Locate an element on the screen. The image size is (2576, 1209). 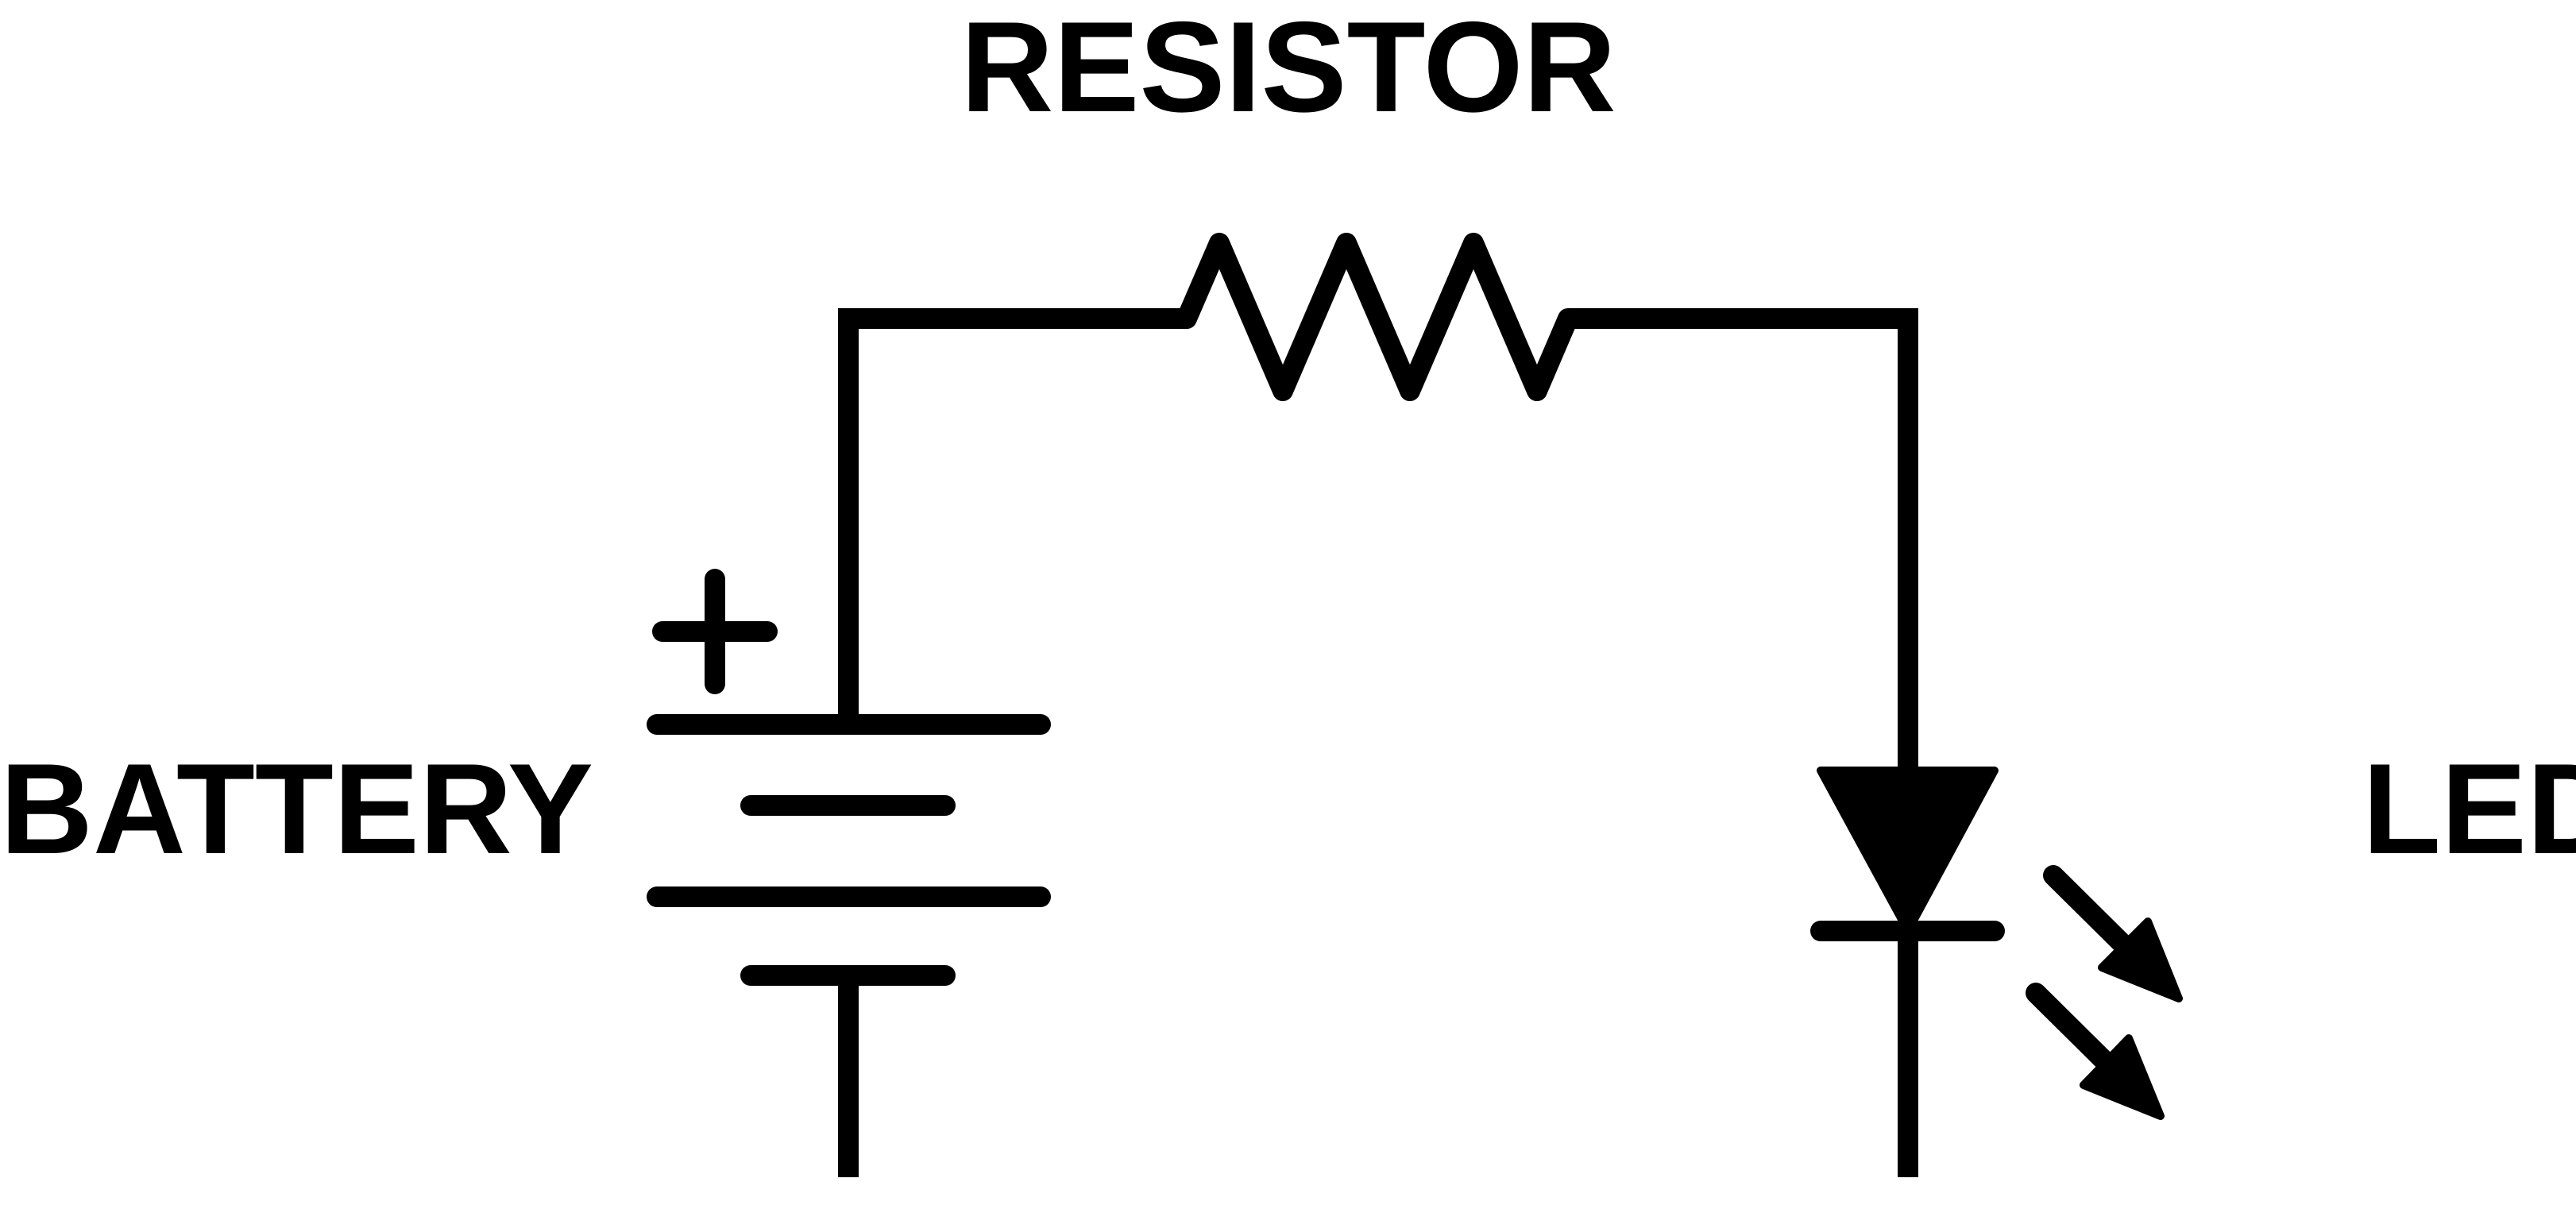
battery-symbol is located at coordinates (849, 850).